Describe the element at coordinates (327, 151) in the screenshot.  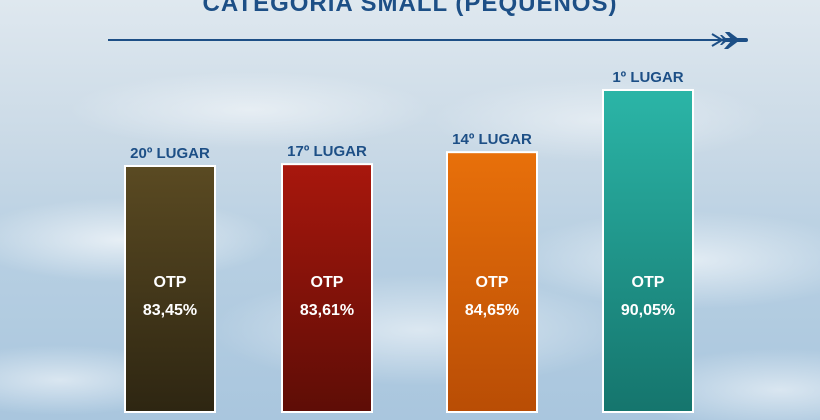
I see `rank-label: 17º LUGAR` at that location.